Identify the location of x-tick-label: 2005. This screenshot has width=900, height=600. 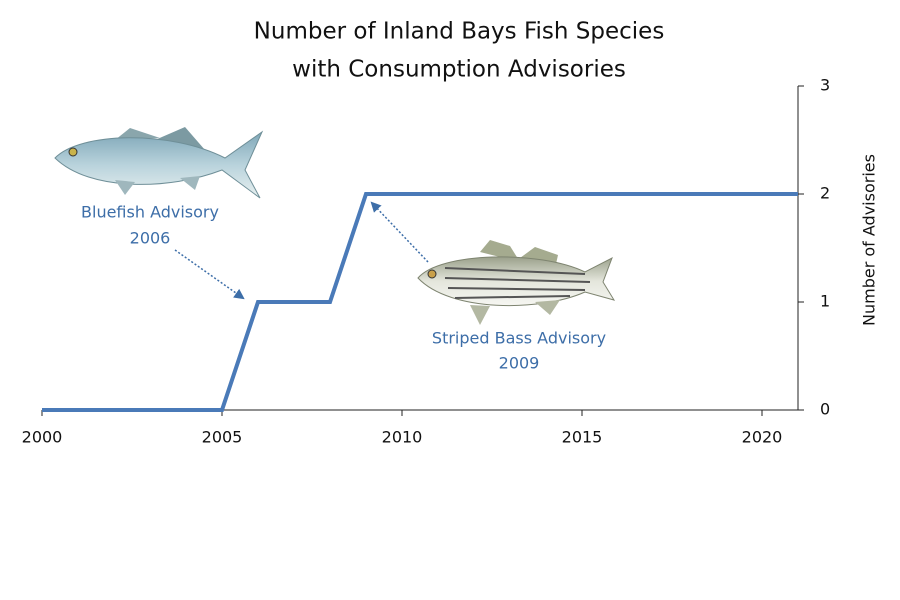
(222, 437).